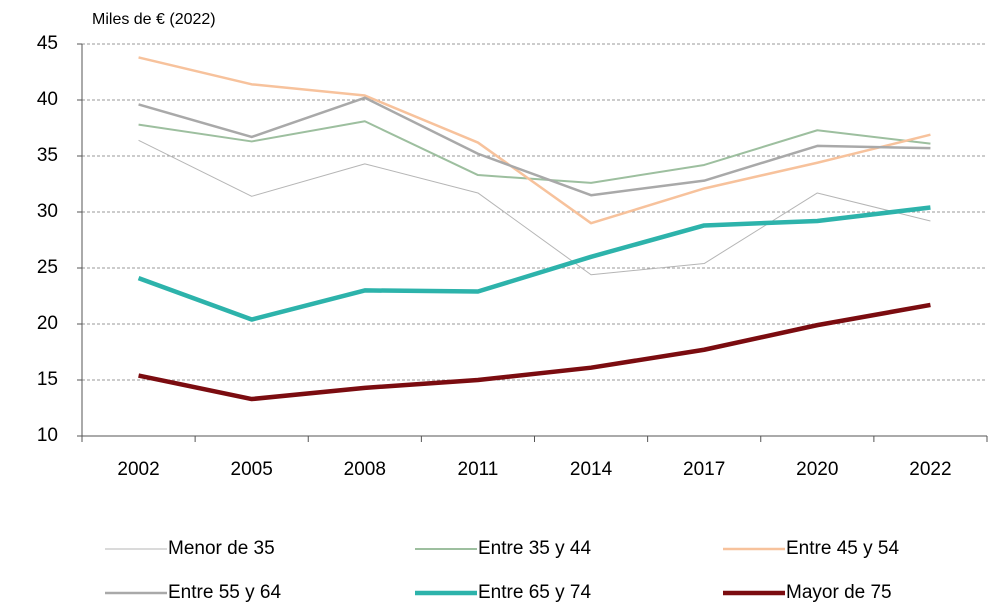 The width and height of the screenshot is (997, 609). What do you see at coordinates (478, 469) in the screenshot?
I see `x-tick-label: 2011` at bounding box center [478, 469].